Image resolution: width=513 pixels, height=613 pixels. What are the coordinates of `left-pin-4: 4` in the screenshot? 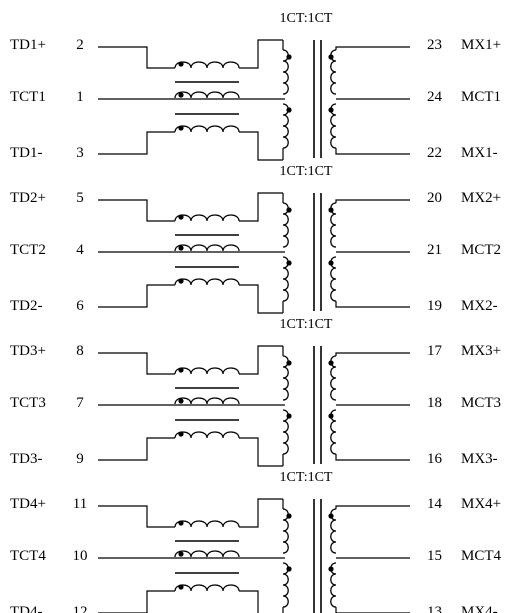 It's located at (80, 250).